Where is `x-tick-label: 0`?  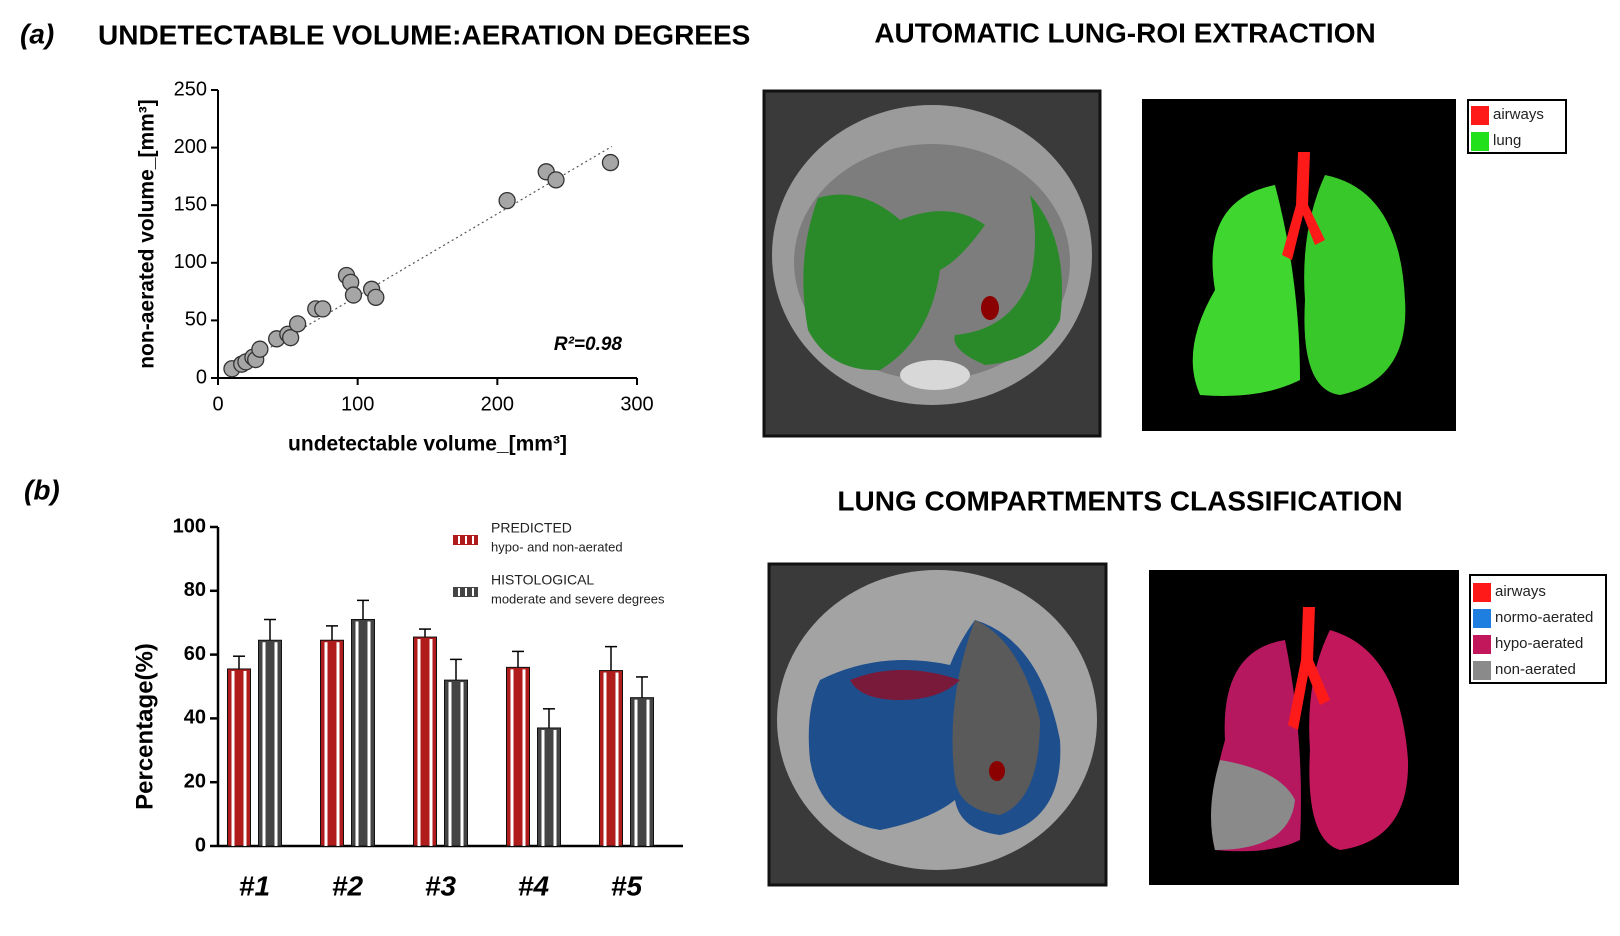
x-tick-label: 0 is located at coordinates (217, 404).